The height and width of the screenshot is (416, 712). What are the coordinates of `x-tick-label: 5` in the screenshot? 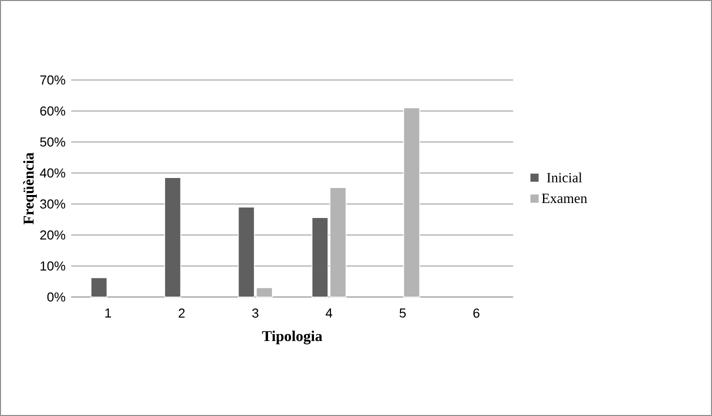 It's located at (403, 313).